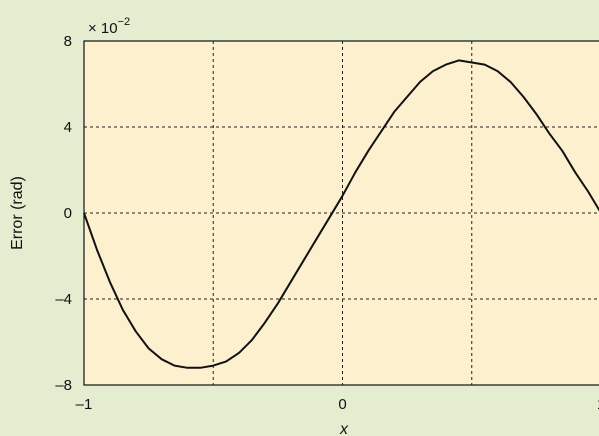 This screenshot has width=599, height=436. Describe the element at coordinates (68, 127) in the screenshot. I see `y-tick-label: 4` at that location.